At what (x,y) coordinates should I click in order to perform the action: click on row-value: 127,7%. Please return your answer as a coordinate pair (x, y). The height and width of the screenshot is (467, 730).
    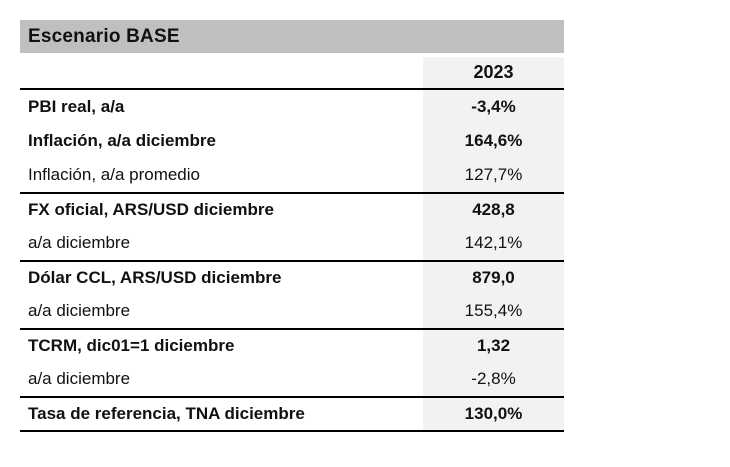
    Looking at the image, I should click on (493, 175).